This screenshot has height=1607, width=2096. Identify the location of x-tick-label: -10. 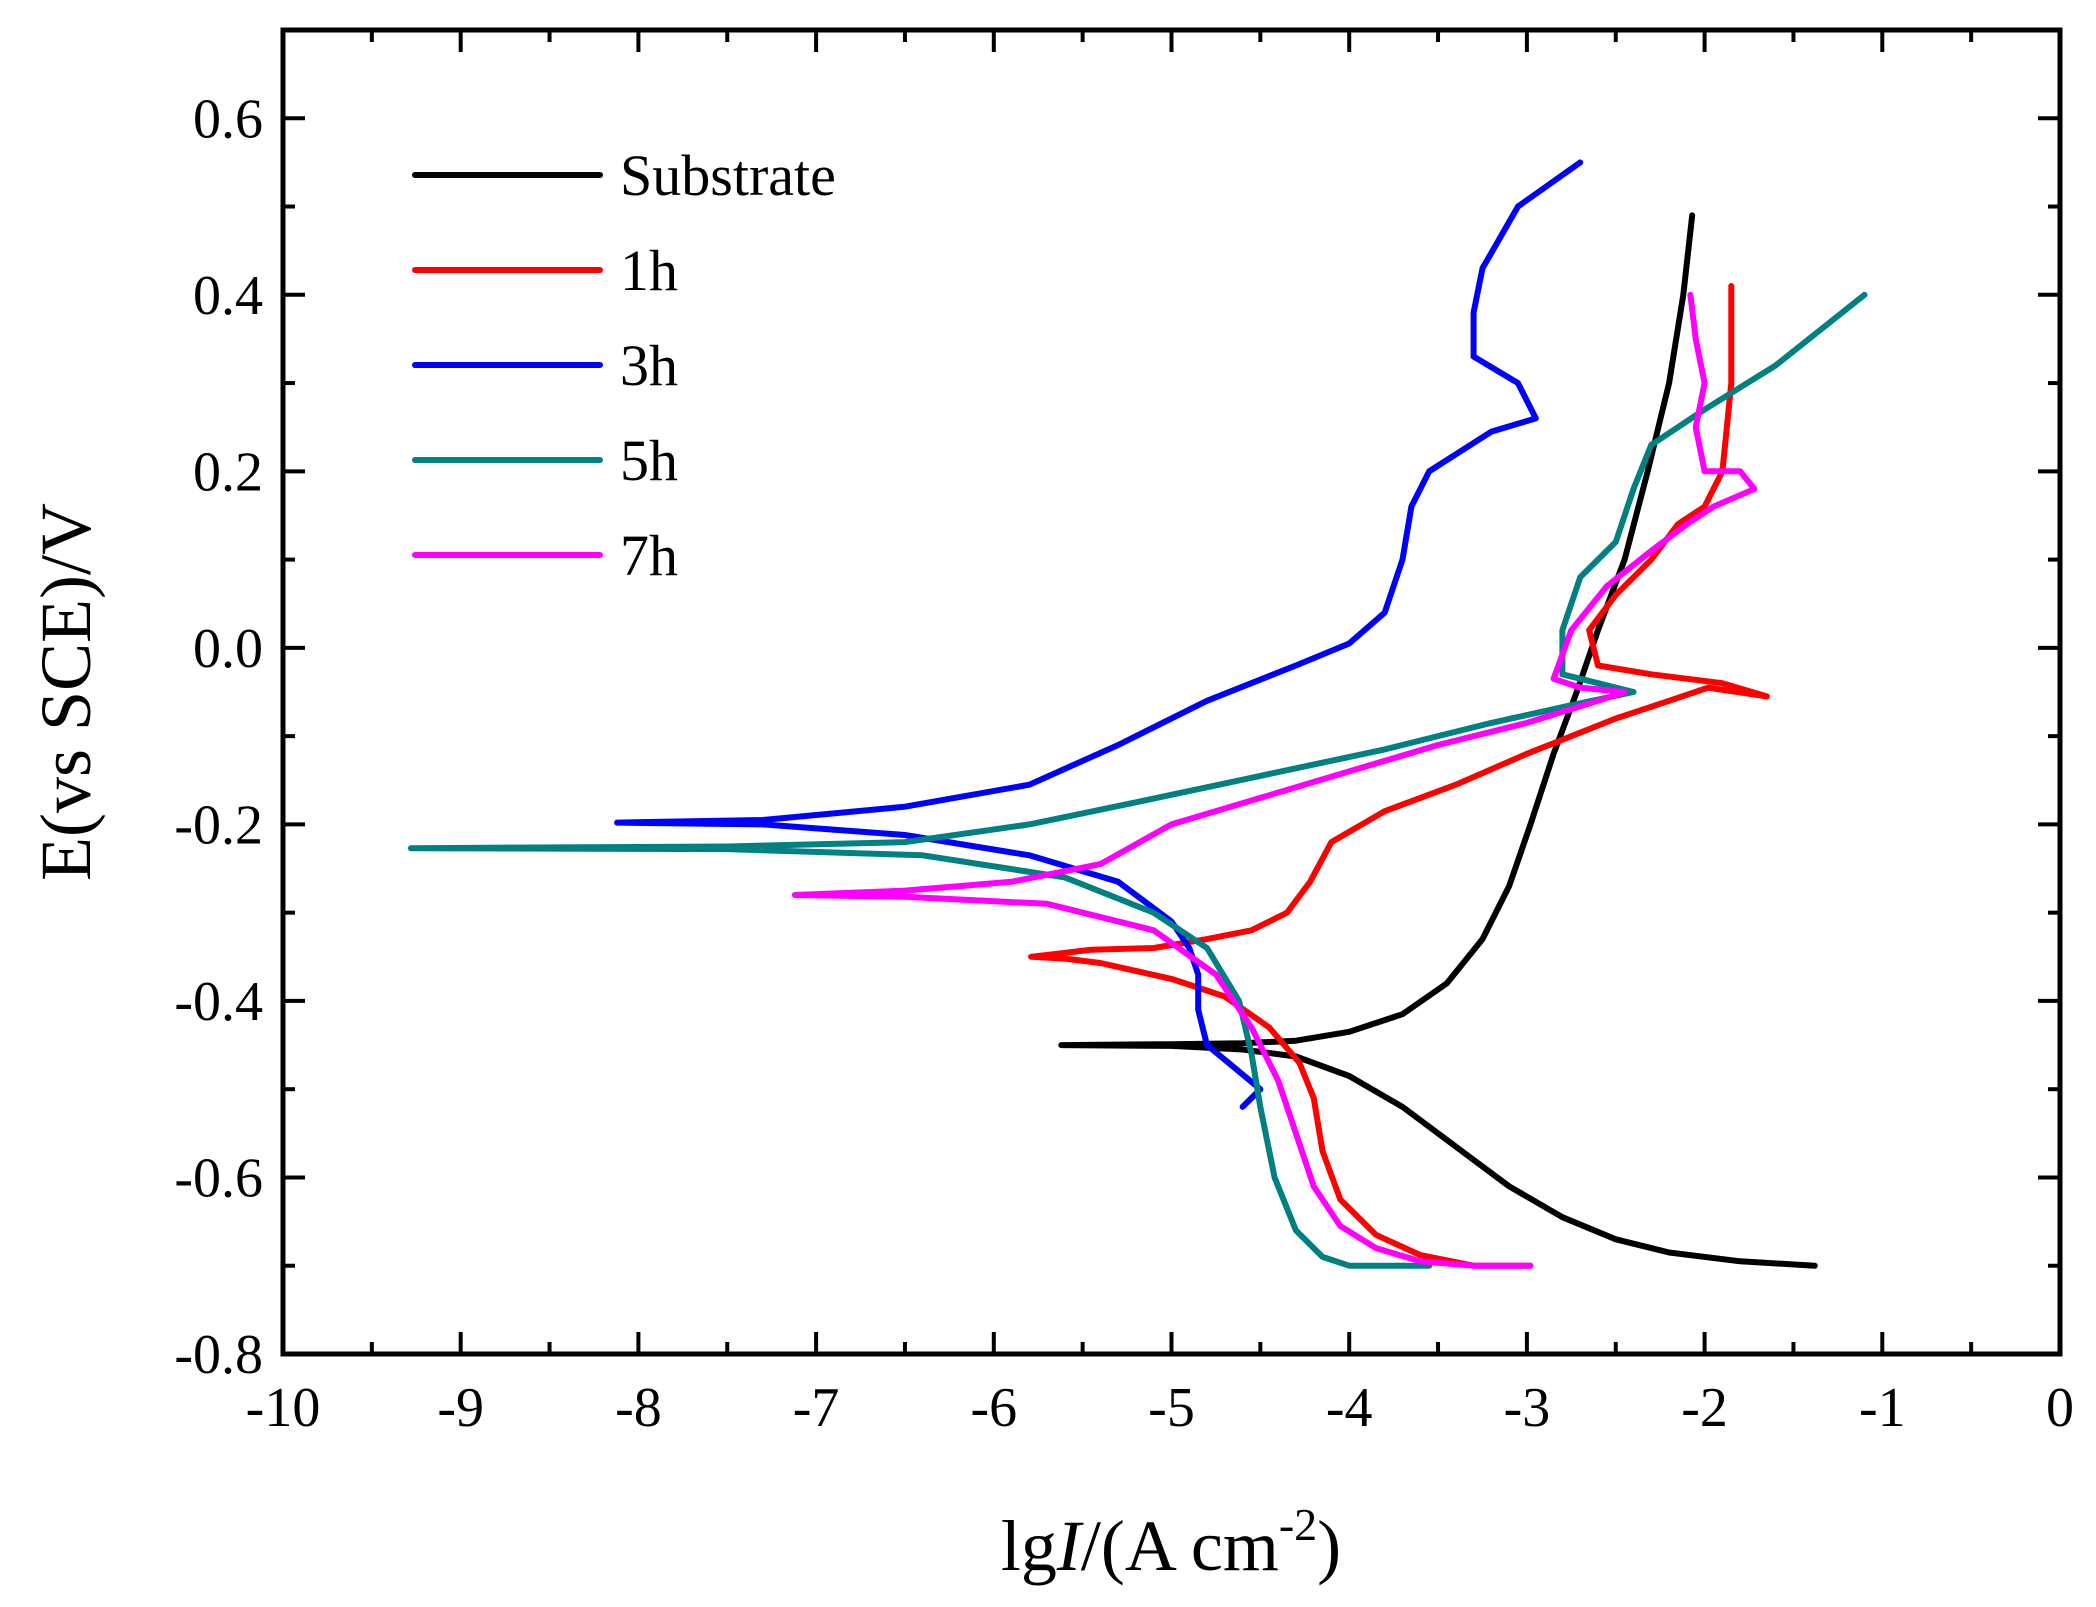
(283, 1408).